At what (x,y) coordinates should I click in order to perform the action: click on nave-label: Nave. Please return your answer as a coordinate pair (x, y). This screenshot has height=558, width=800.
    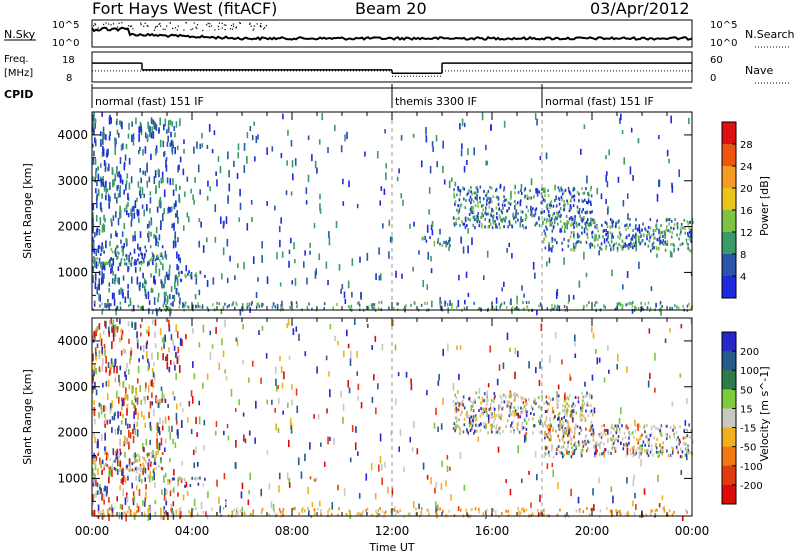
    Looking at the image, I should click on (759, 70).